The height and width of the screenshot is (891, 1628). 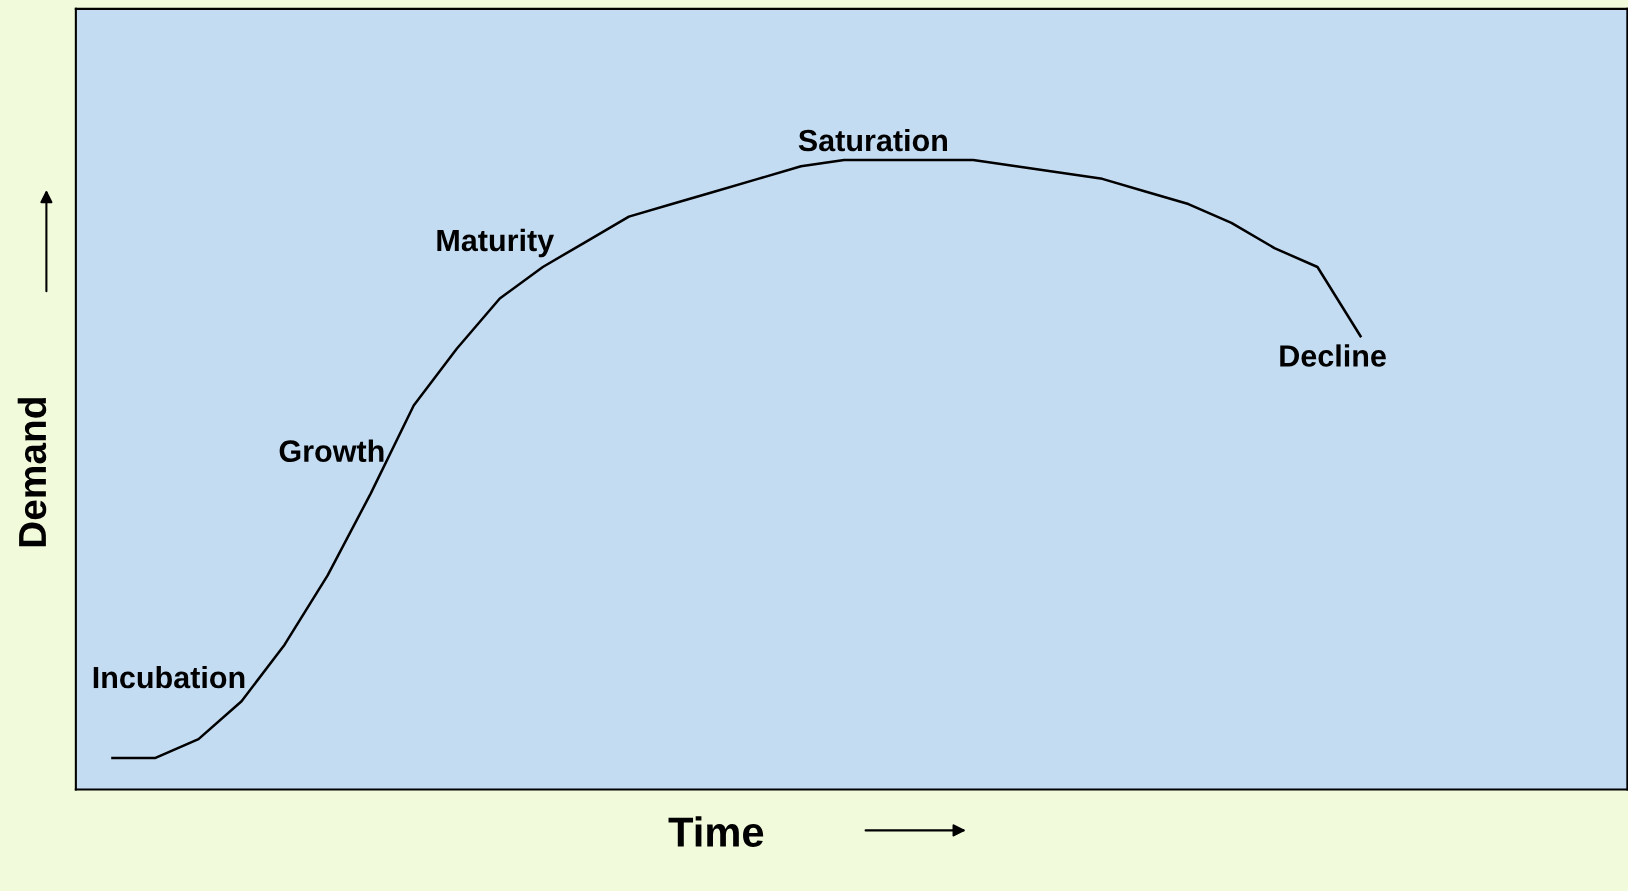 I want to click on x-axis-title: Time, so click(x=716, y=831).